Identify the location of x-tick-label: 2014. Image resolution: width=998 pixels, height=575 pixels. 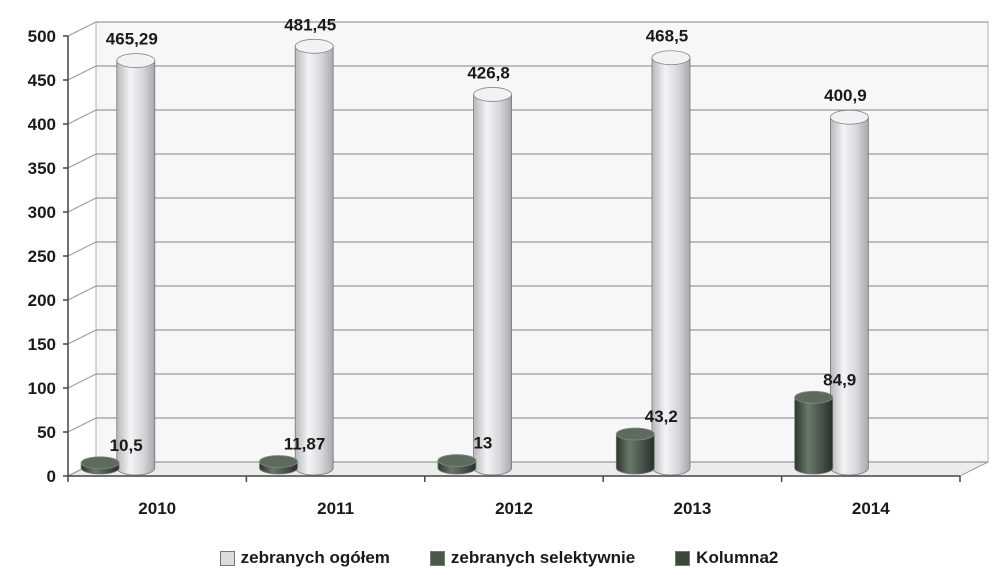
(871, 508).